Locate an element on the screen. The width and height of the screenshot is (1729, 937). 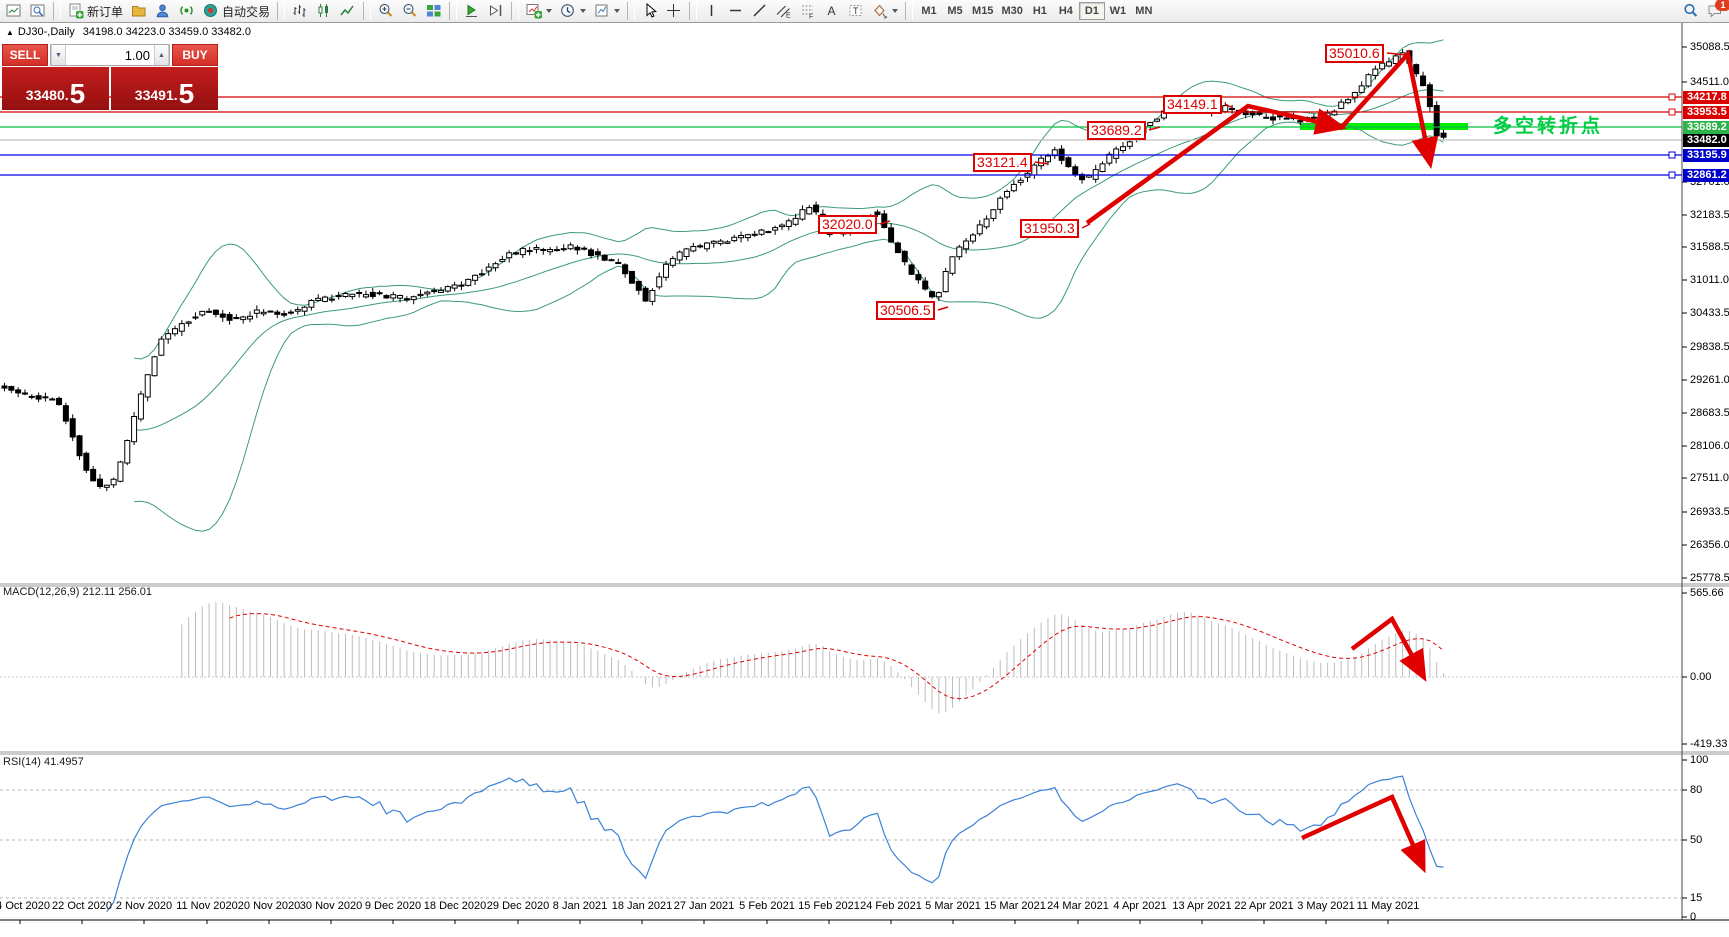
zoom-in-button is located at coordinates (386, 11).